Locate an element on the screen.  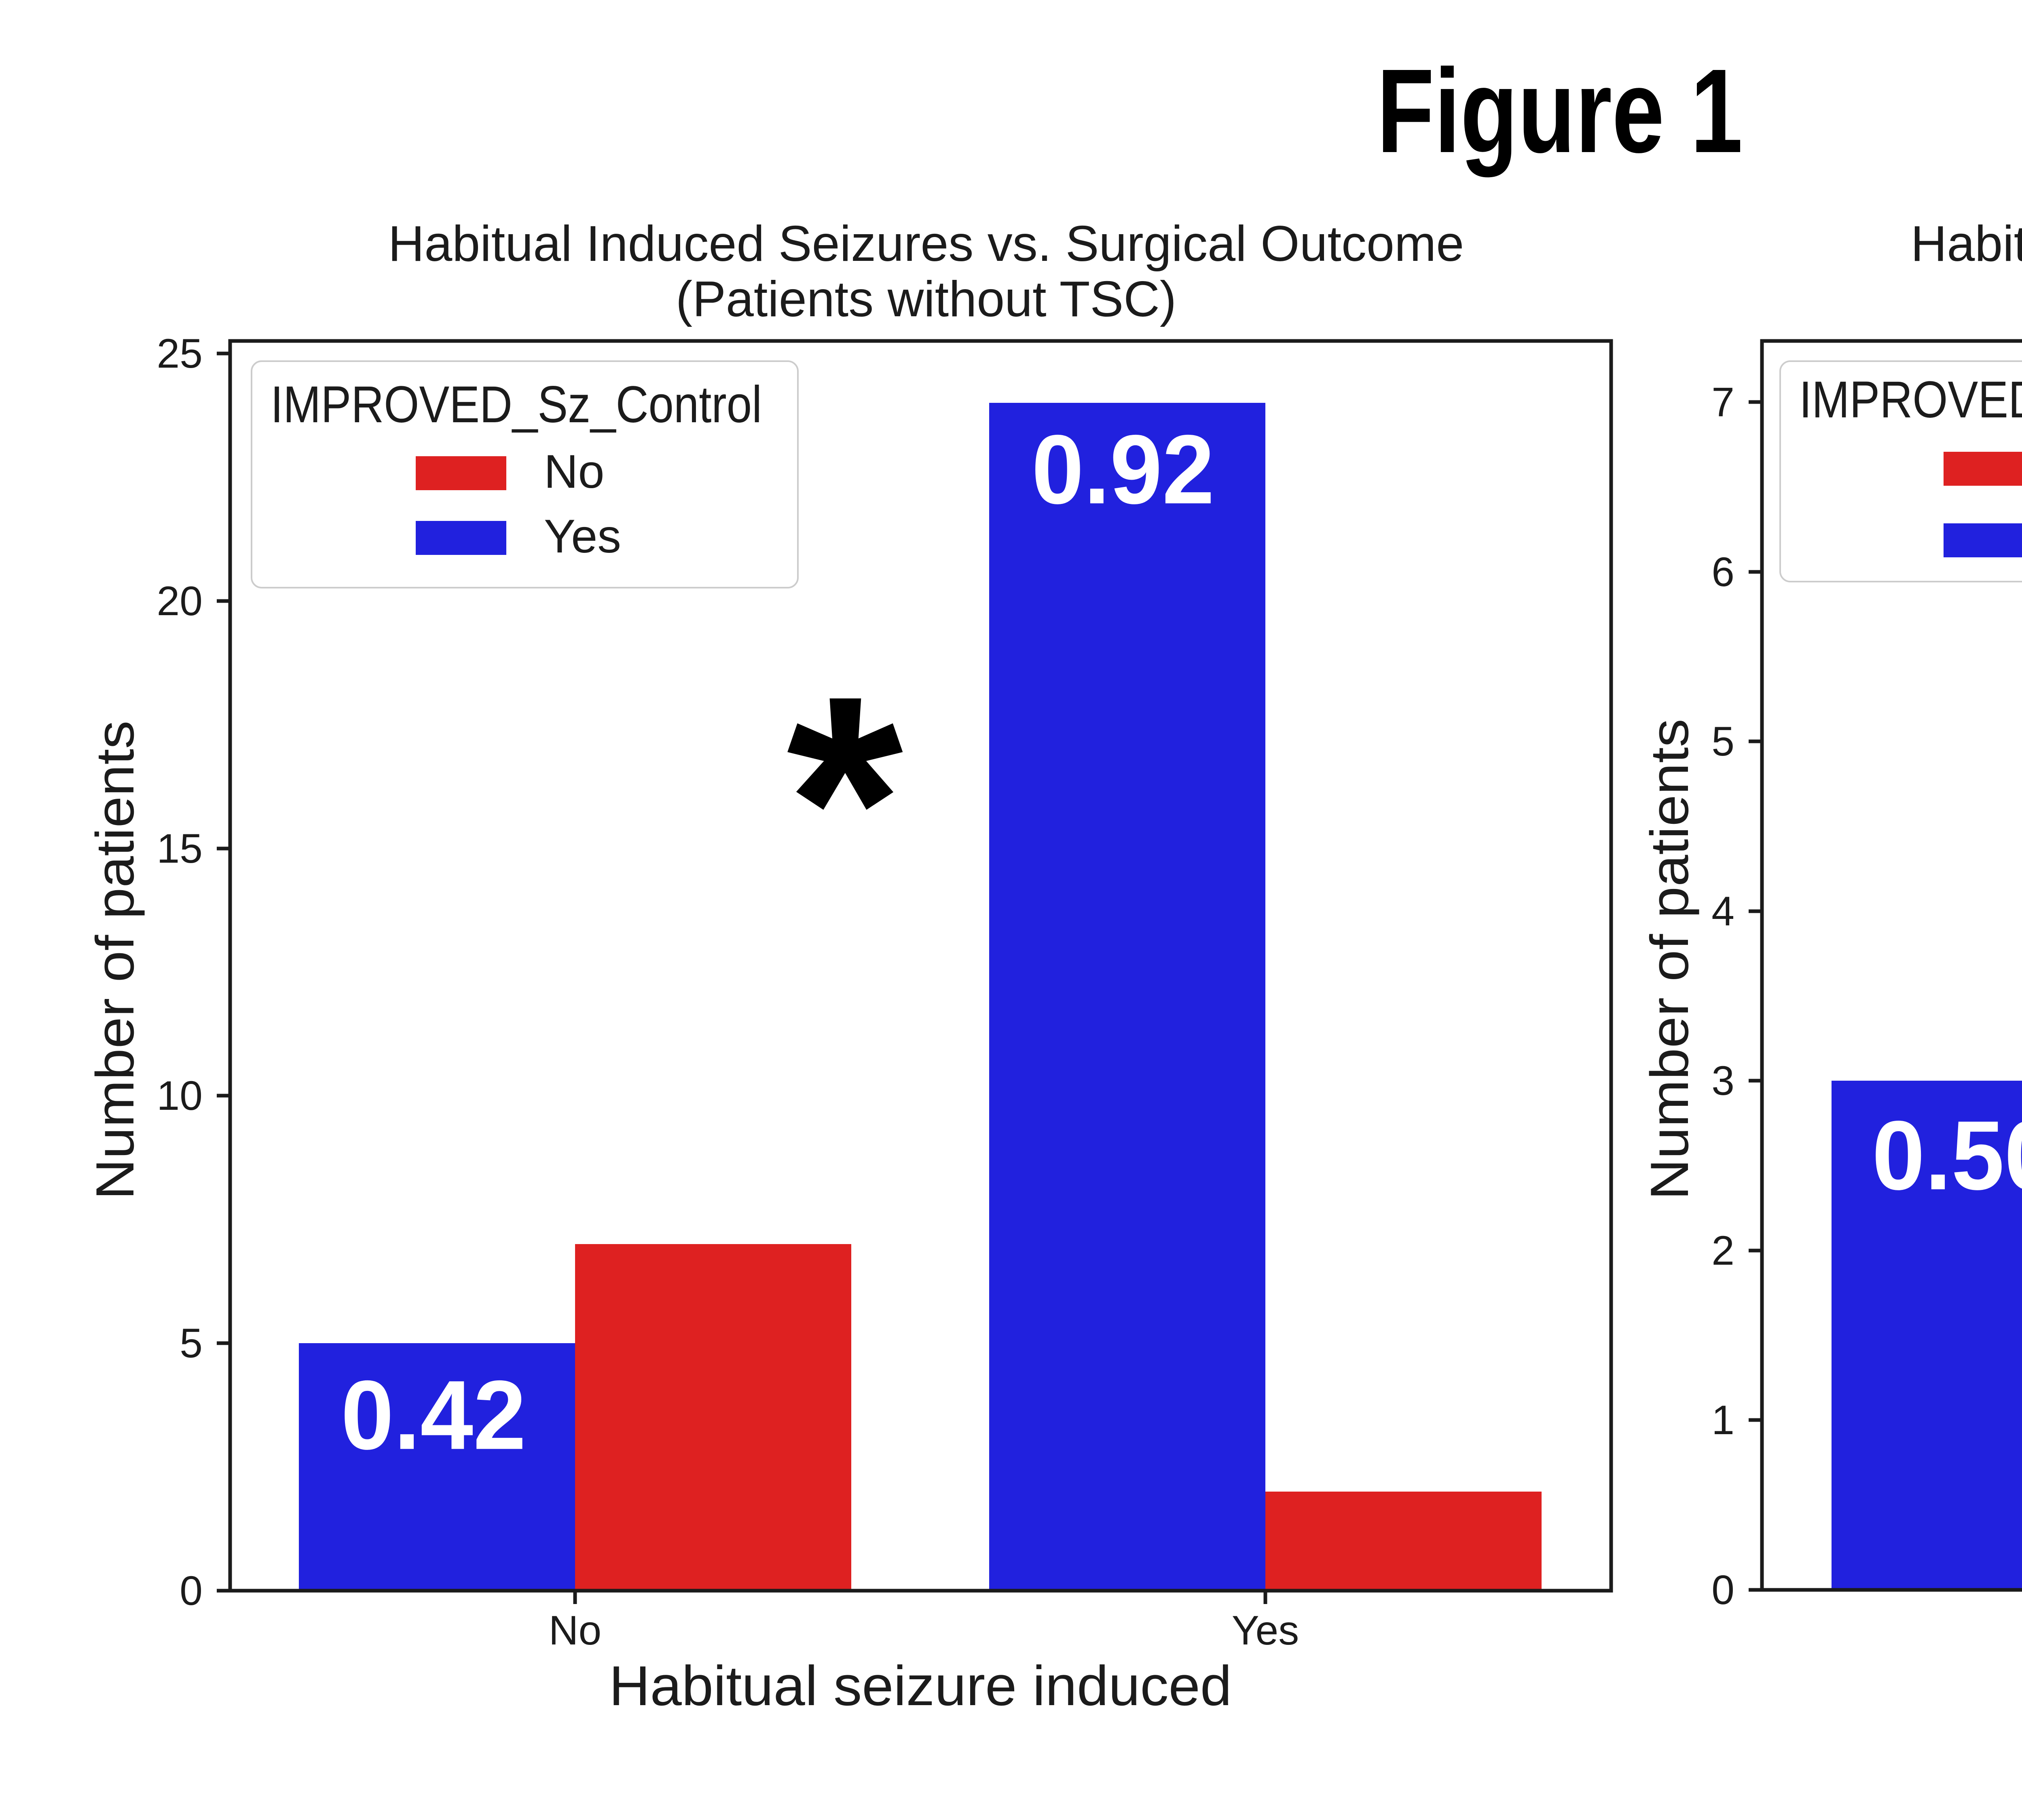
svg-text: 4 is located at coordinates (1722, 911).